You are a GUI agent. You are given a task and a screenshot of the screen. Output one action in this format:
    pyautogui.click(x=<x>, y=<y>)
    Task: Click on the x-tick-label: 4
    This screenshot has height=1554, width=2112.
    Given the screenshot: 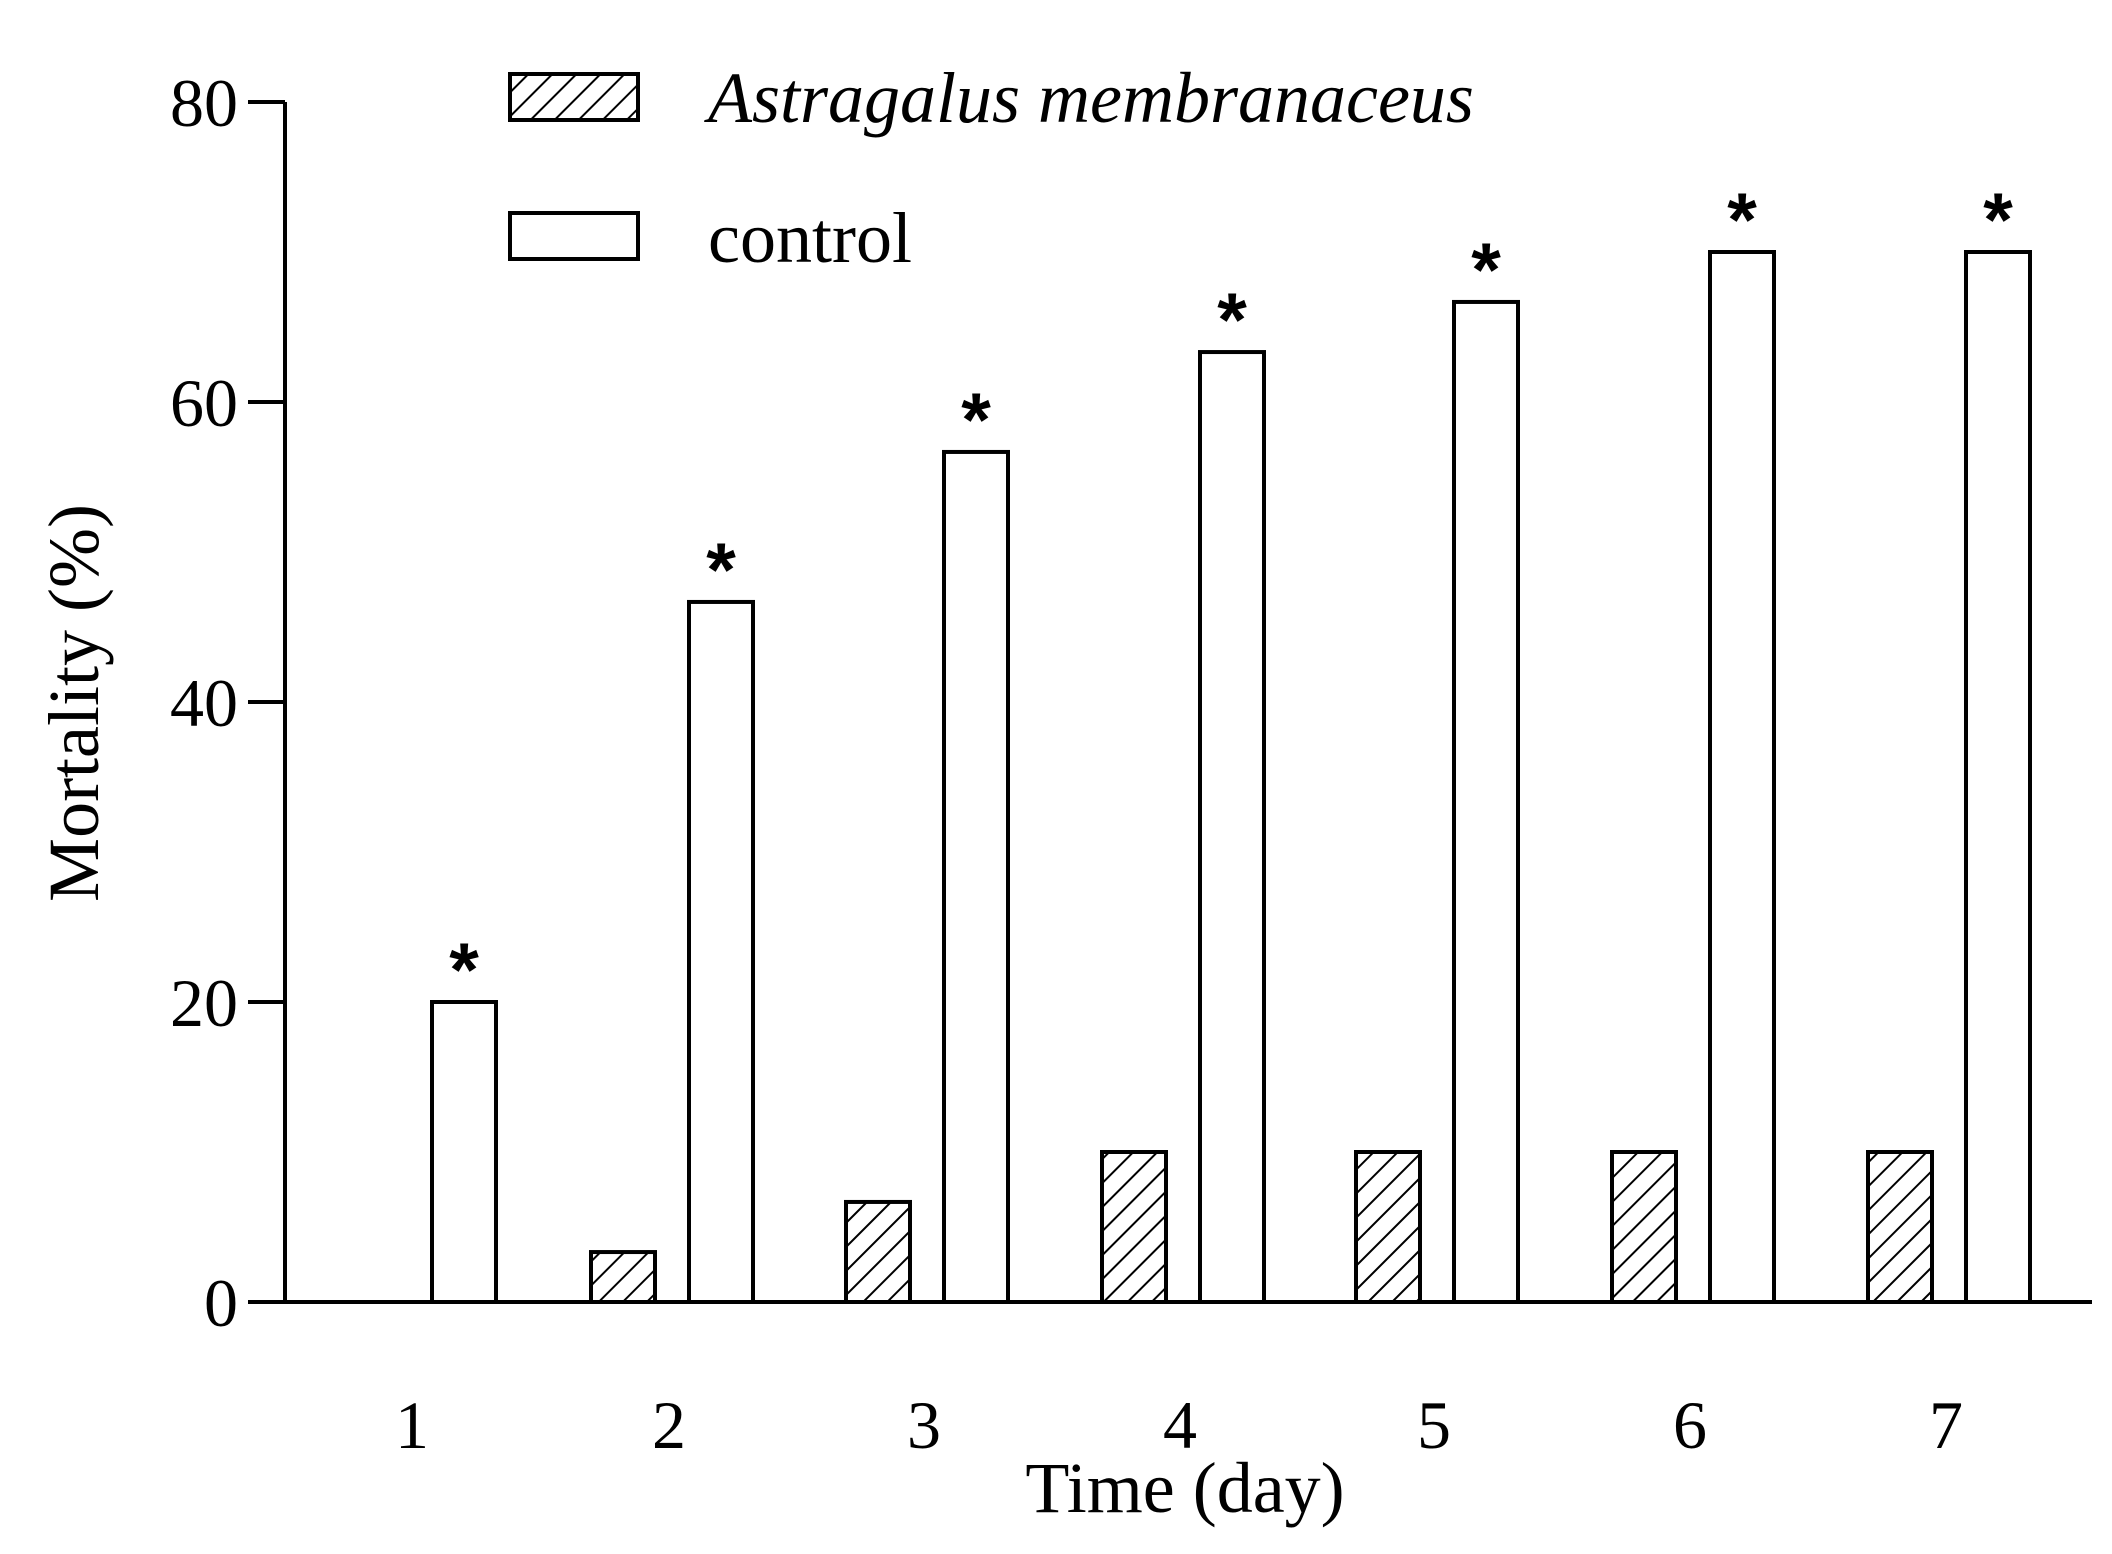 What is the action you would take?
    pyautogui.click(x=1180, y=1425)
    